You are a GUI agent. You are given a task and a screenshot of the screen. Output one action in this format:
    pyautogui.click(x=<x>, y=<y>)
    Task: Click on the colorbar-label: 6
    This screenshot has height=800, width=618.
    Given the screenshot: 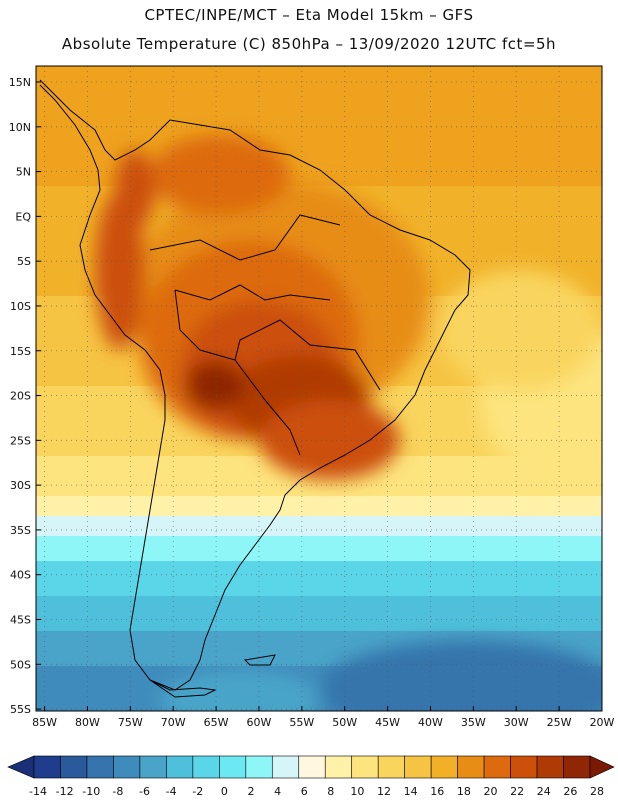 What is the action you would take?
    pyautogui.click(x=304, y=791)
    